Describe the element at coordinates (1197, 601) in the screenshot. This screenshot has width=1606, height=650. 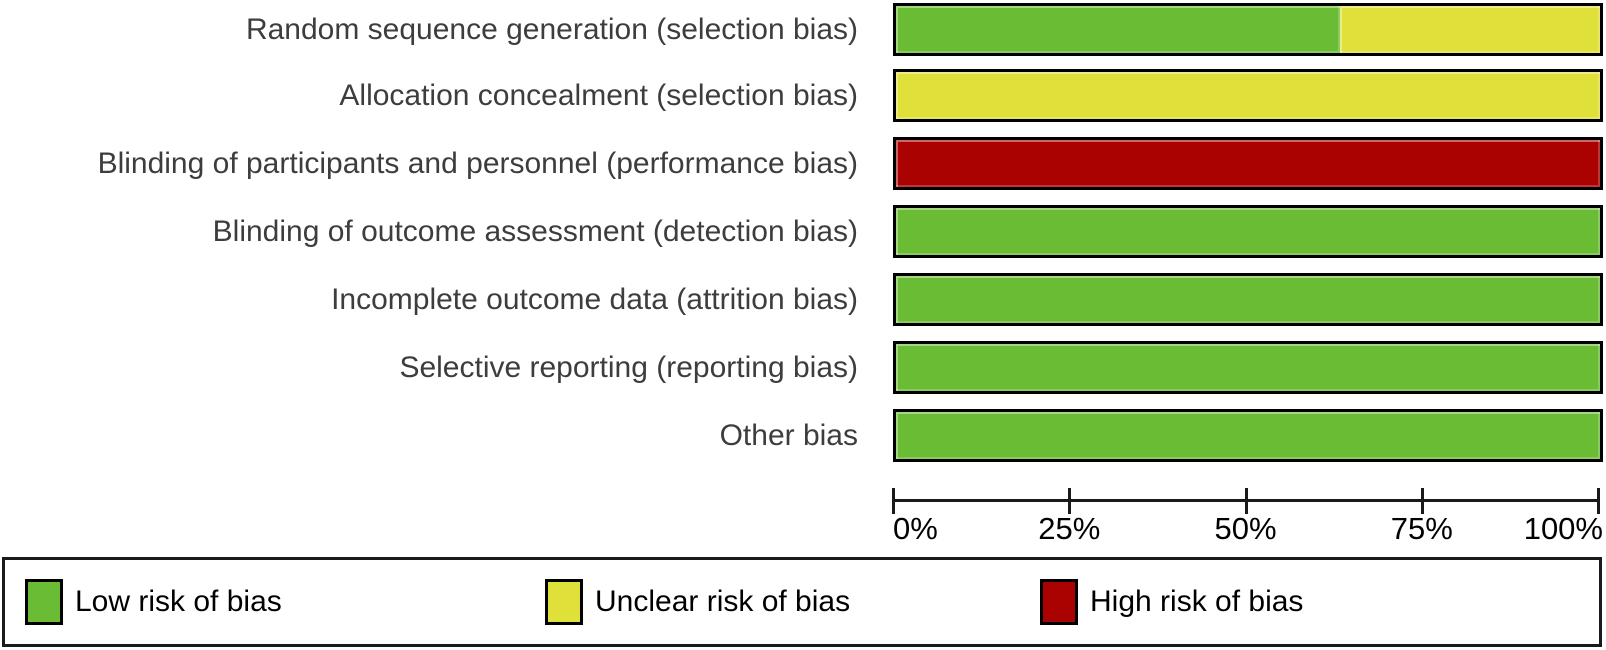
I see `legend-label: High risk of bias` at that location.